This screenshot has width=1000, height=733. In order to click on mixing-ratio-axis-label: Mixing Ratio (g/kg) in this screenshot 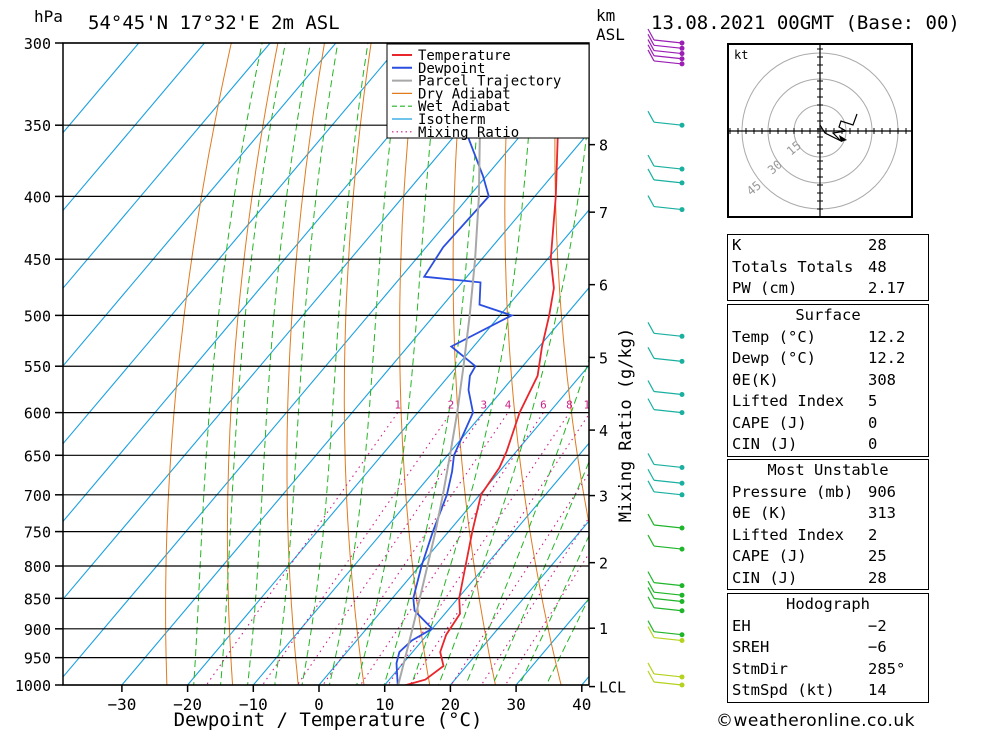, I will do `click(626, 425)`.